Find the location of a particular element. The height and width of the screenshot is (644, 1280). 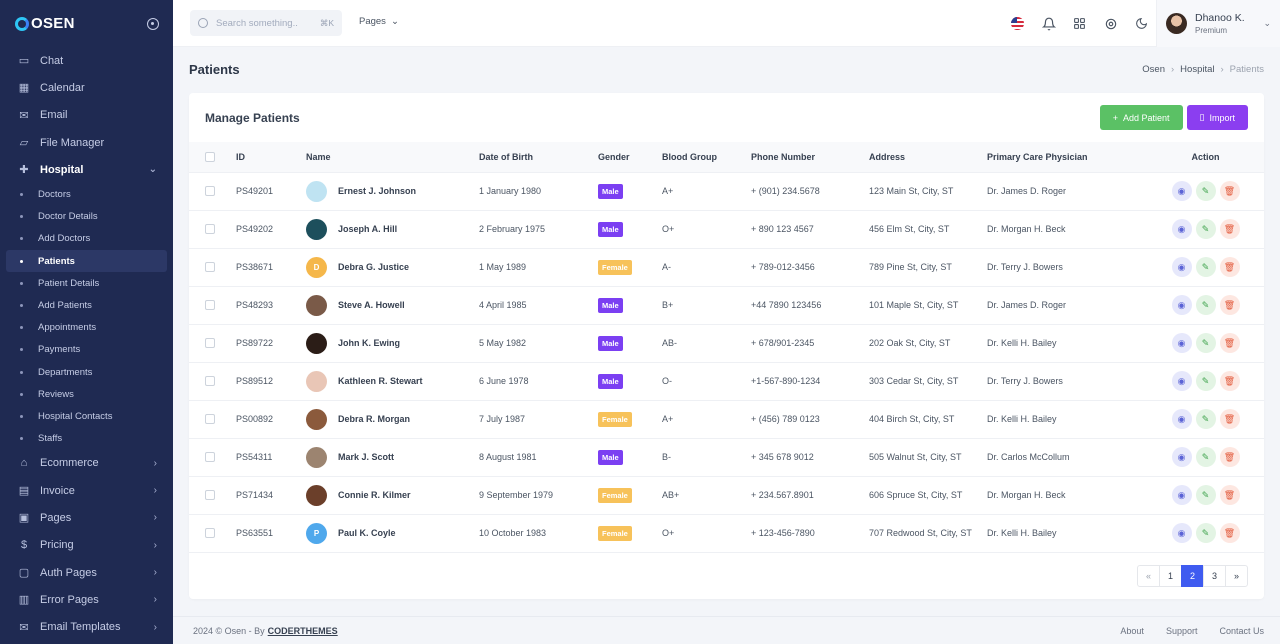

sidebar-item-pricing: $ Pricing › is located at coordinates (86, 545).